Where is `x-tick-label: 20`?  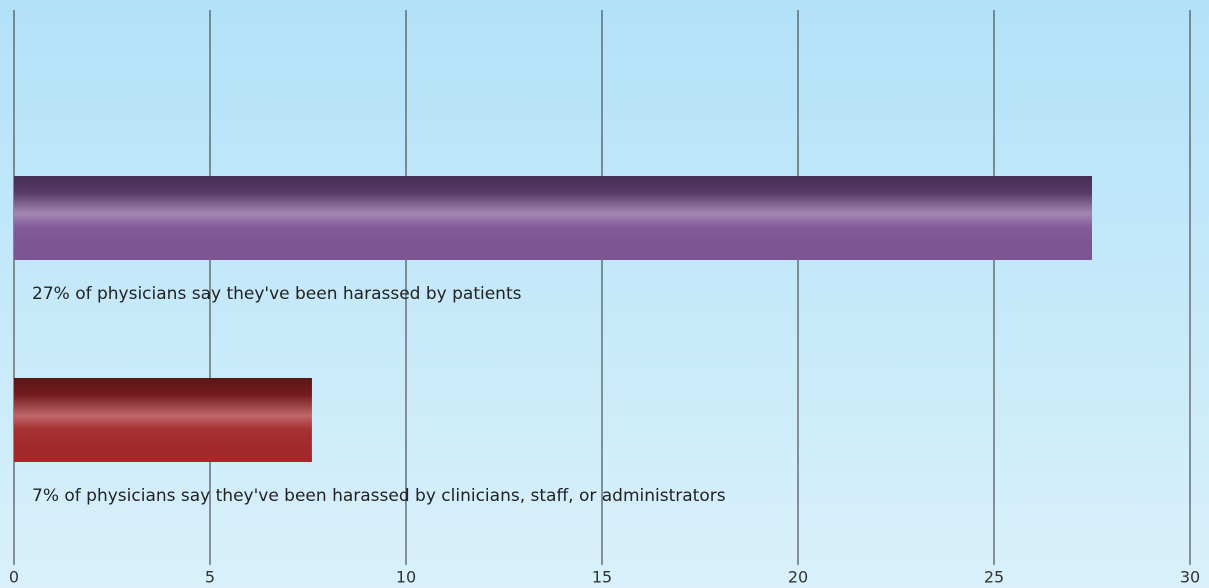
x-tick-label: 20 is located at coordinates (798, 577).